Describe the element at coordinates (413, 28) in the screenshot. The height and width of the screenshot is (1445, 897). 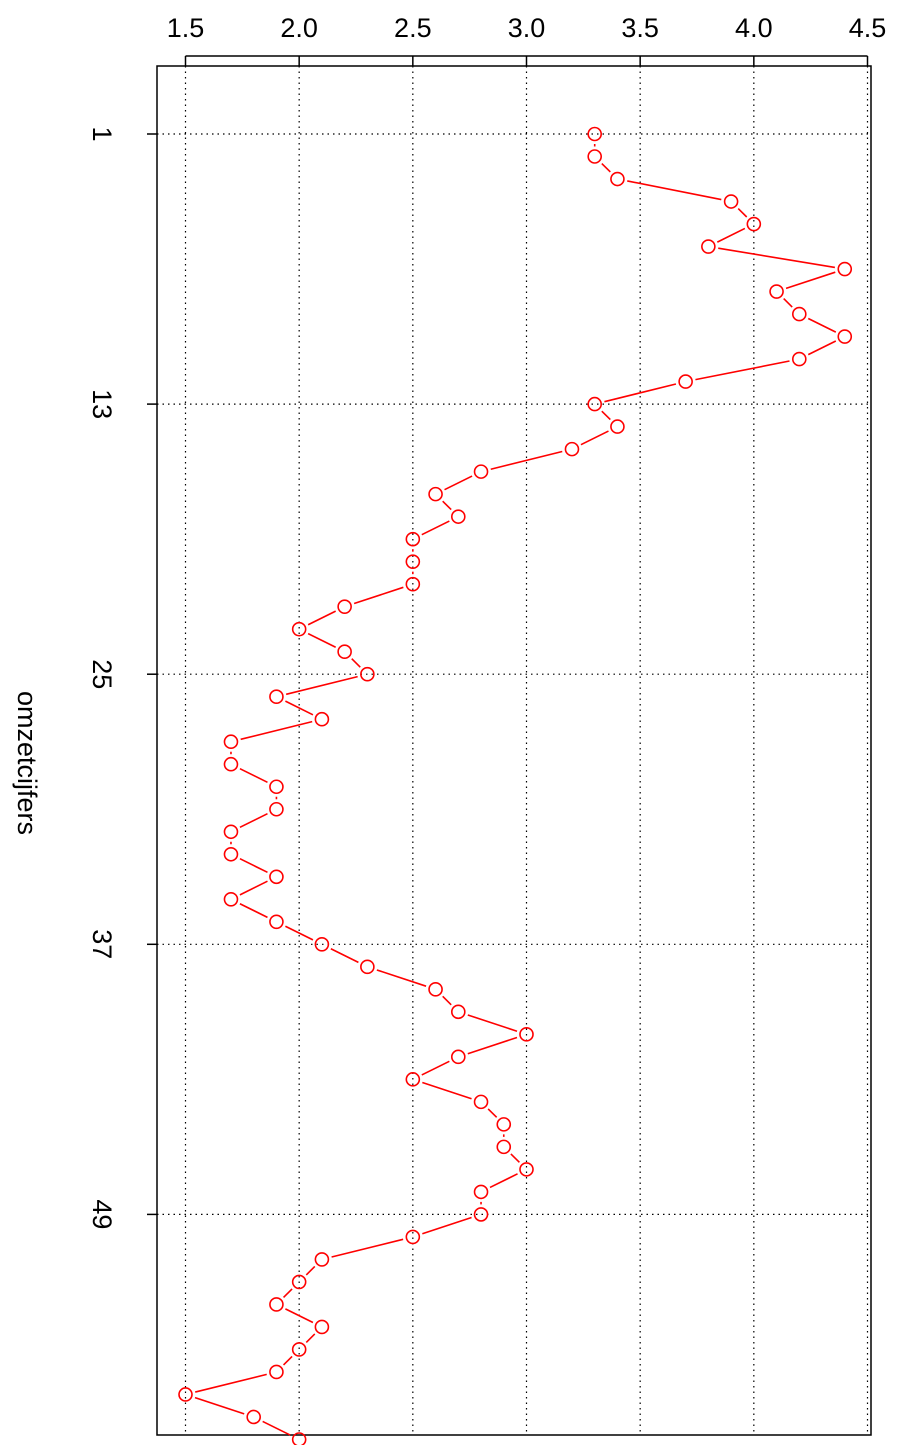
I see `value-tick-label: 2.5` at that location.